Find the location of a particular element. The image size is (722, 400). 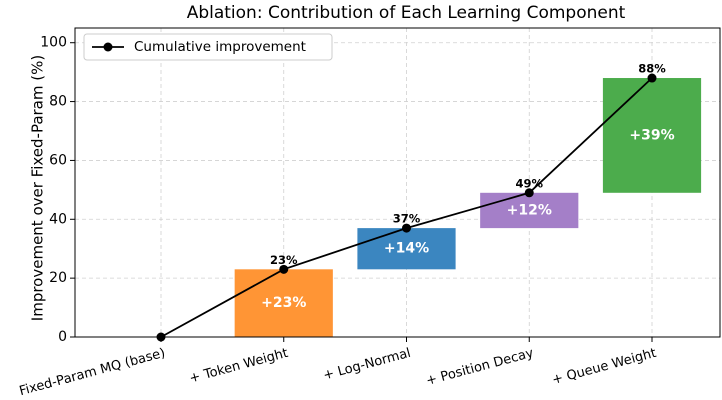

legend: Cumulative improvement is located at coordinates (208, 47).